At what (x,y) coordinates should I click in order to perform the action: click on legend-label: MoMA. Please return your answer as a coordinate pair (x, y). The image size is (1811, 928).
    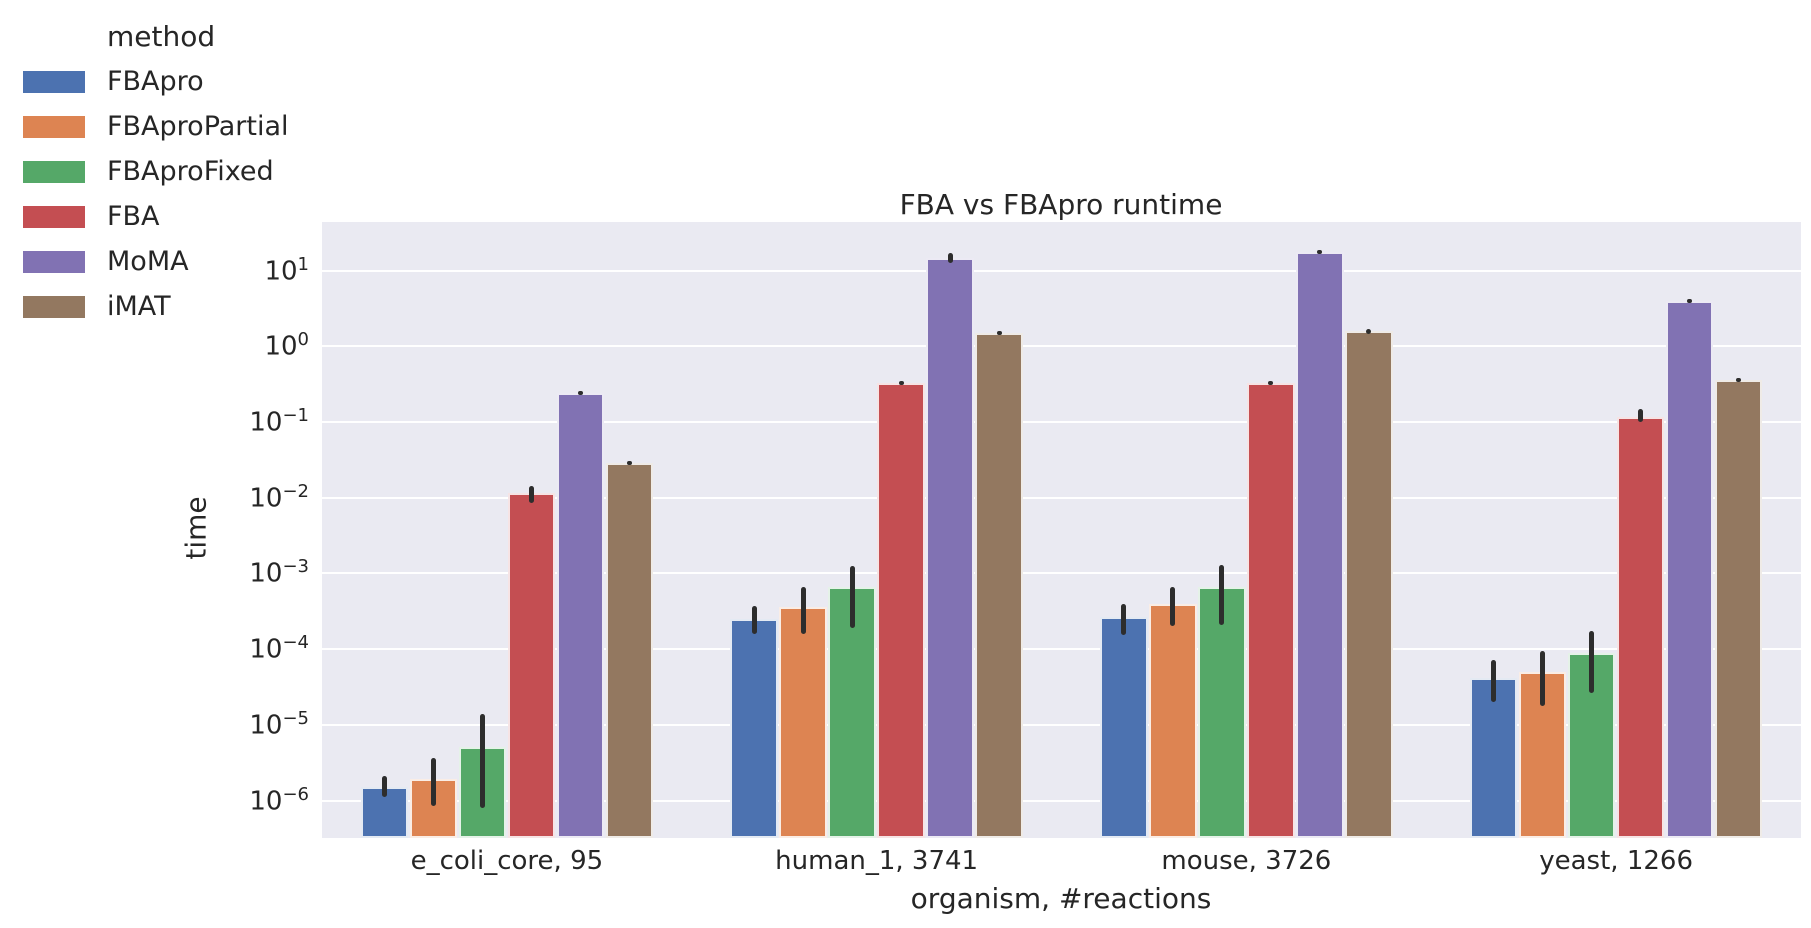
    Looking at the image, I should click on (148, 261).